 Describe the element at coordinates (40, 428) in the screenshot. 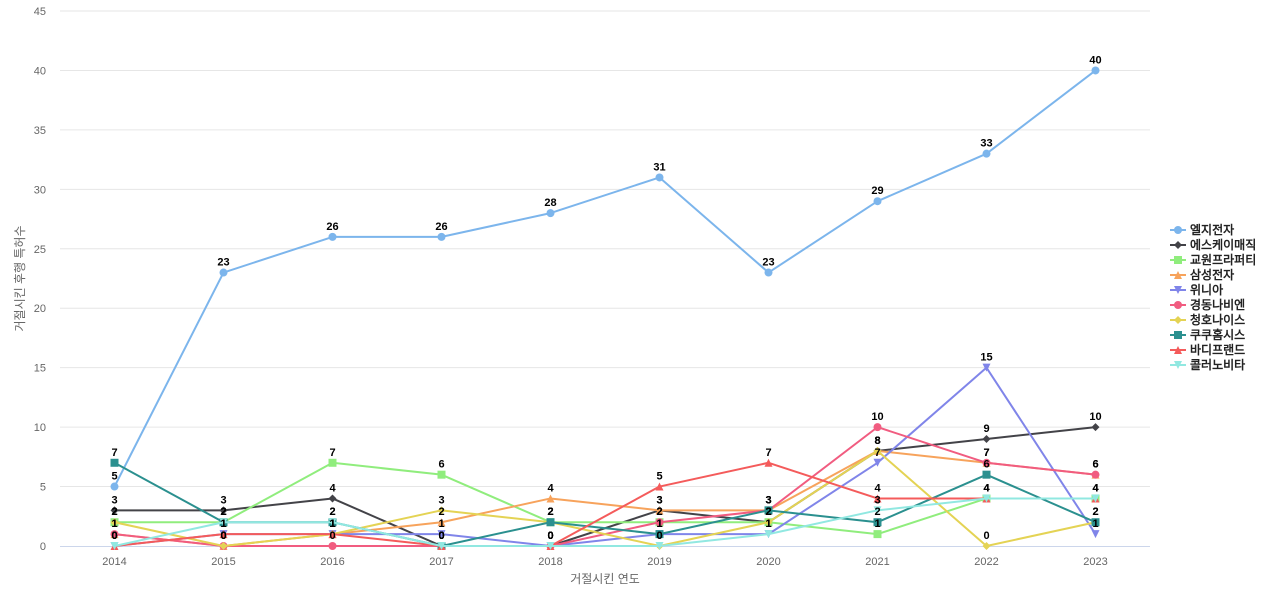

I see `y-tick-label: 10` at that location.